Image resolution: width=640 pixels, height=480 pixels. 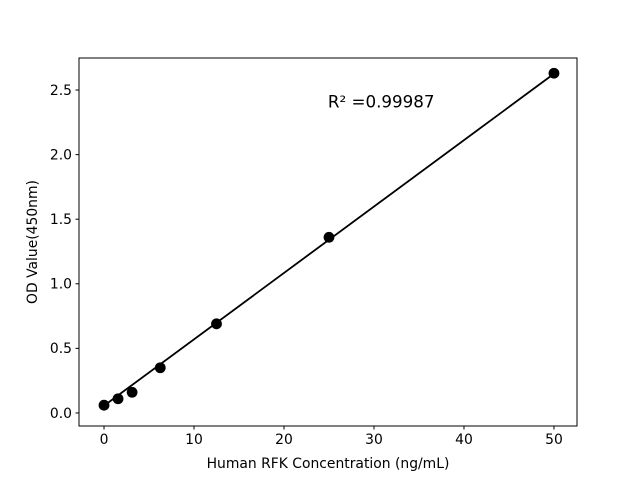 What do you see at coordinates (464, 440) in the screenshot?
I see `x-tick-label: 40` at bounding box center [464, 440].